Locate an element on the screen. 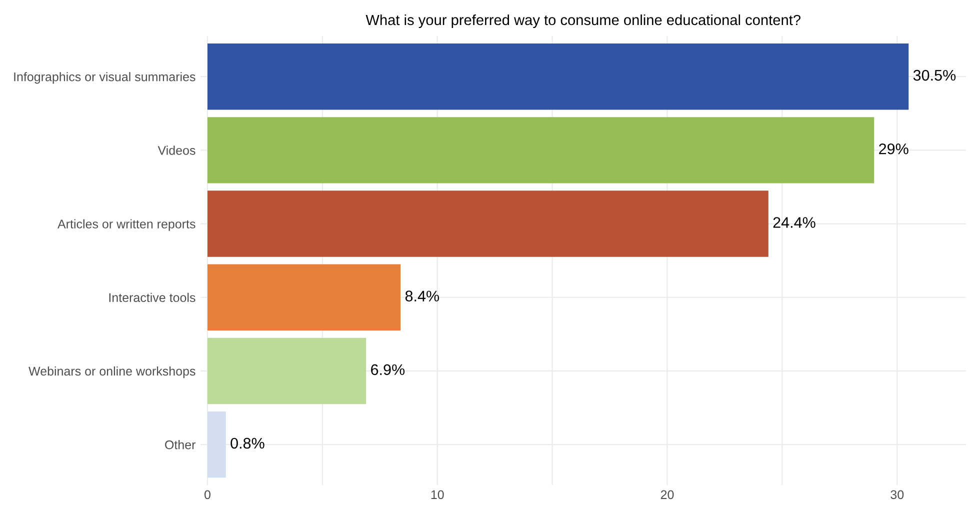  data-label: 8.4% is located at coordinates (422, 296).